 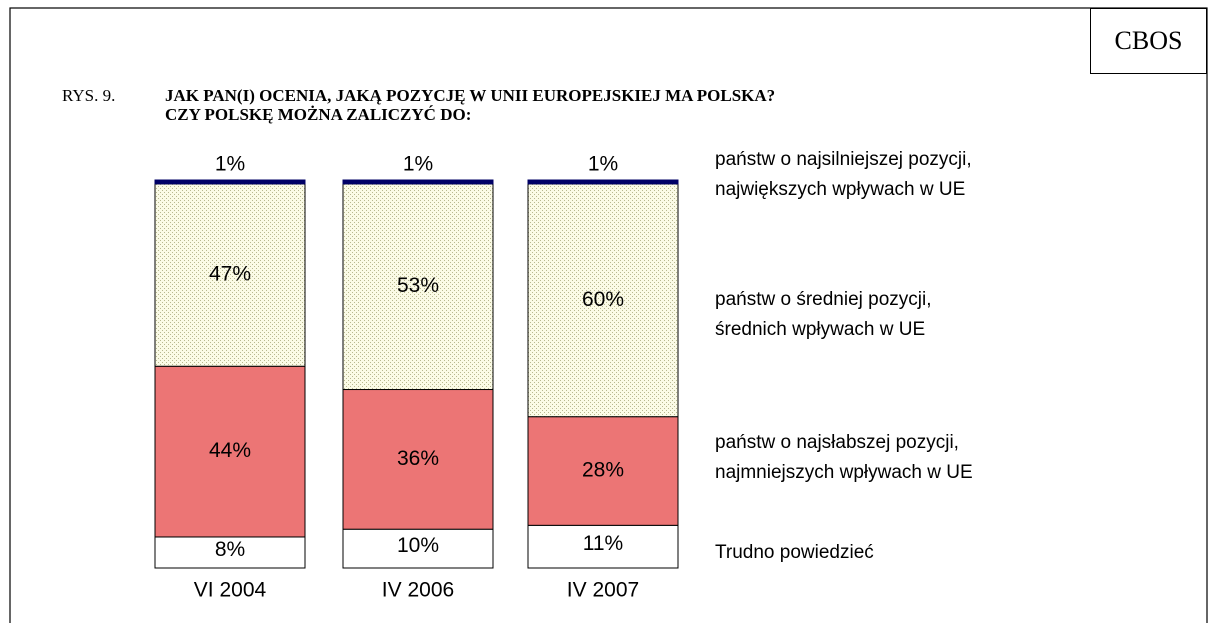 I want to click on value-label: 47%, so click(x=230, y=274).